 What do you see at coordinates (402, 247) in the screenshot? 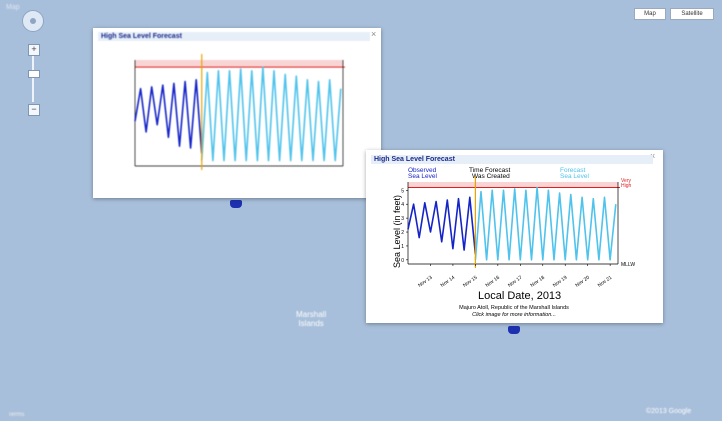
I see `y-tick-label: 1` at bounding box center [402, 247].